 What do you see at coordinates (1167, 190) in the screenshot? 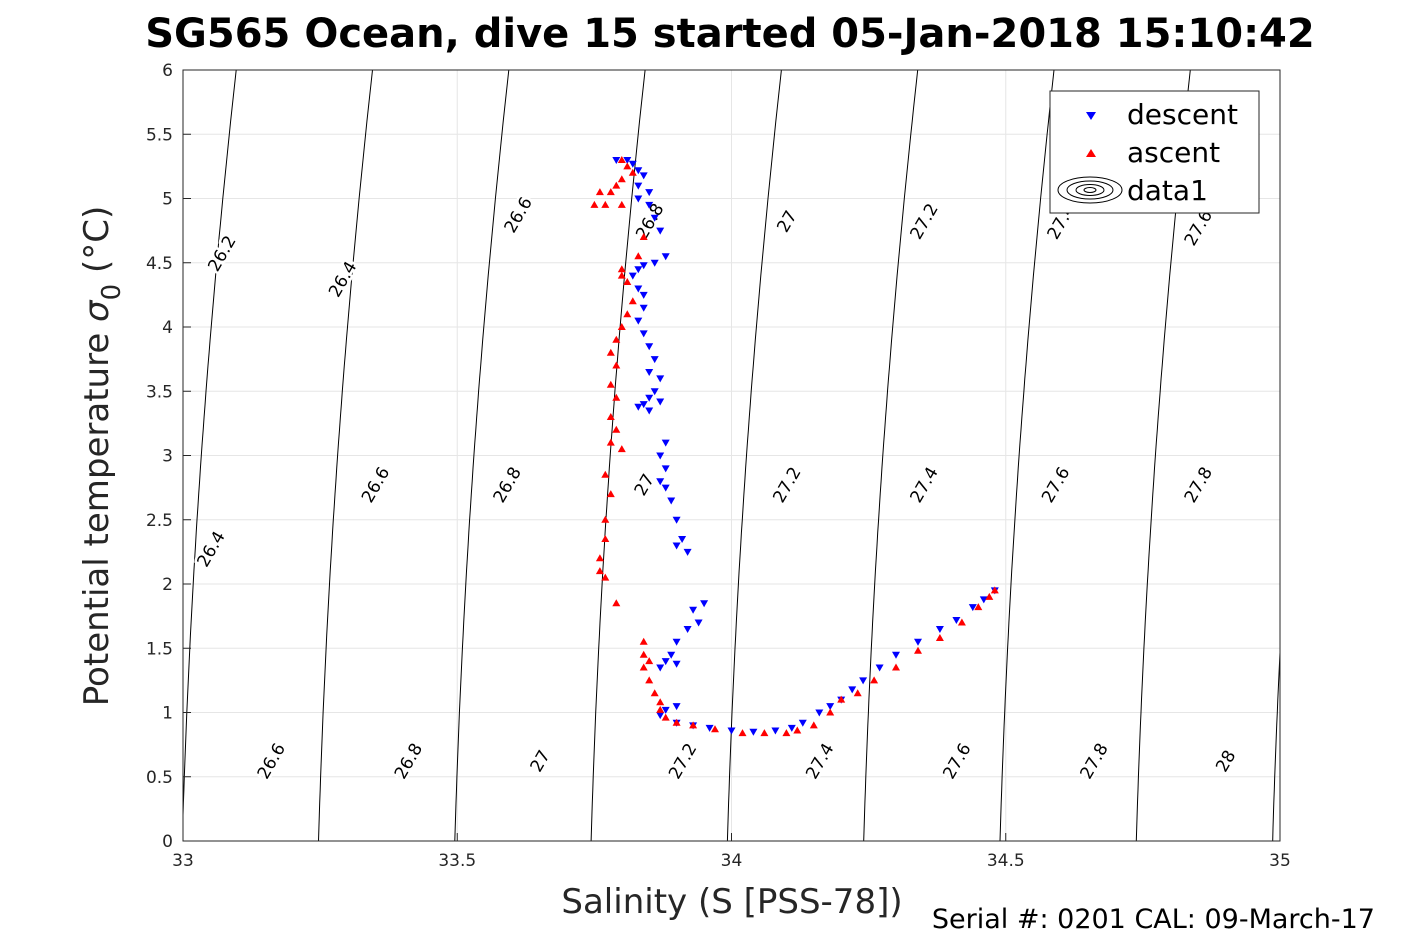
I see `legend-data1-label: data1` at bounding box center [1167, 190].